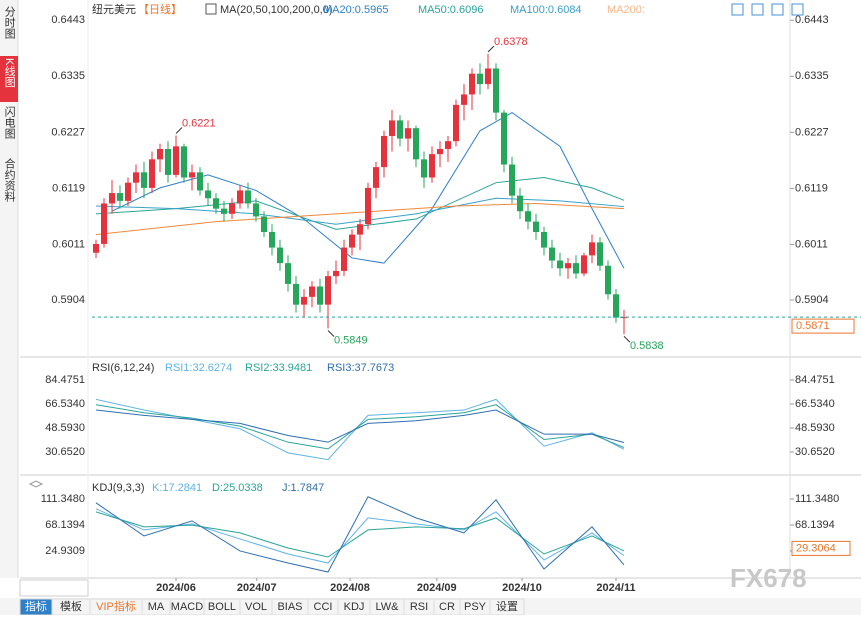 Image resolution: width=861 pixels, height=620 pixels. I want to click on toolbar-tab-label: 设置, so click(507, 606).